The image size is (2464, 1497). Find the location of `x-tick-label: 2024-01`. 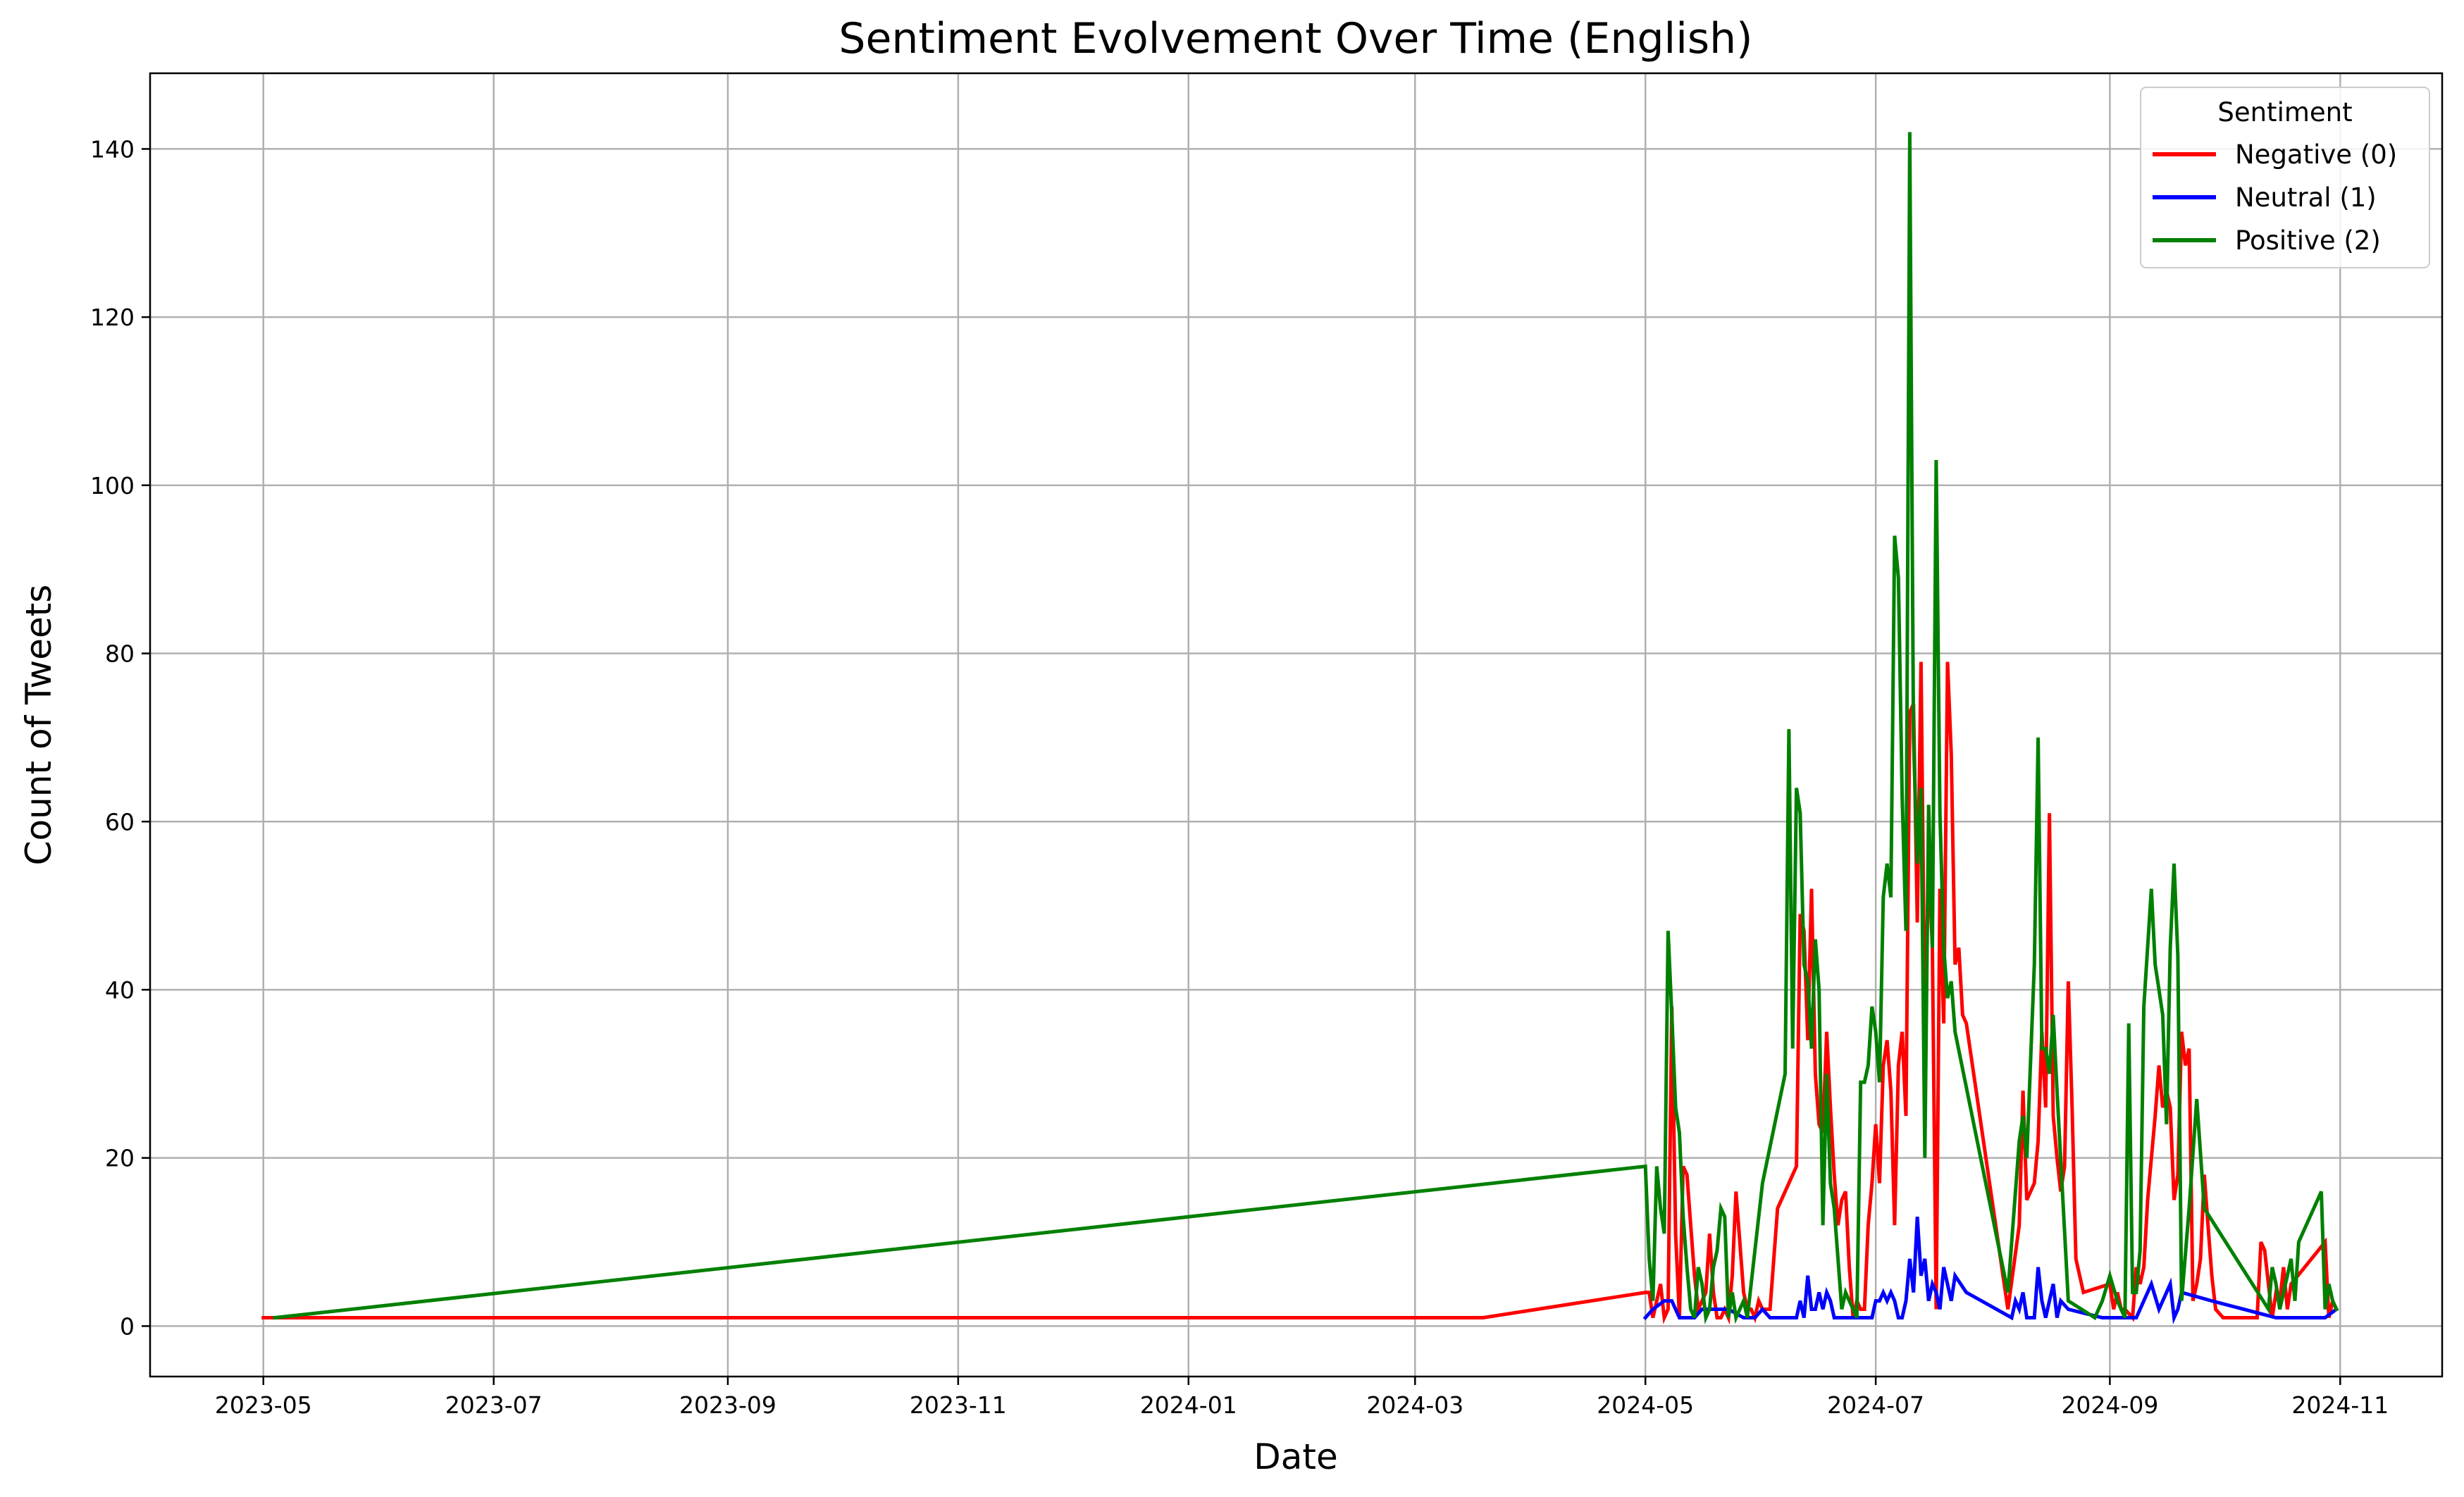

x-tick-label: 2024-01 is located at coordinates (1188, 1405).